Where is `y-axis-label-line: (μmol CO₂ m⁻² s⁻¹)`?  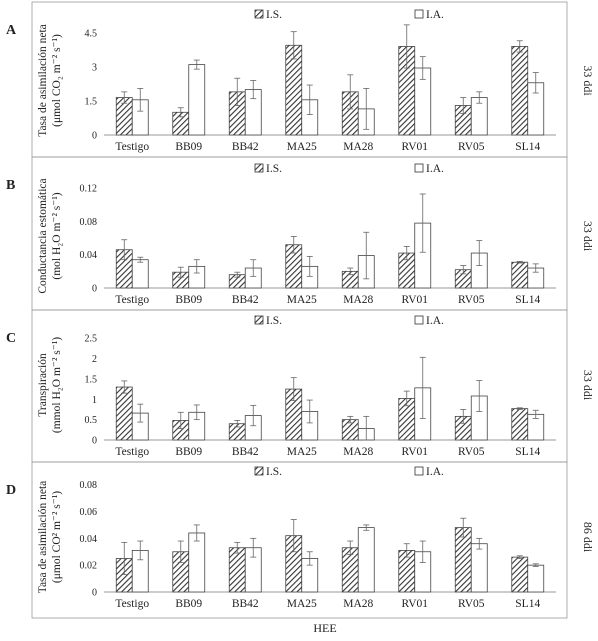 y-axis-label-line: (μmol CO₂ m⁻² s⁻¹) is located at coordinates (57, 80).